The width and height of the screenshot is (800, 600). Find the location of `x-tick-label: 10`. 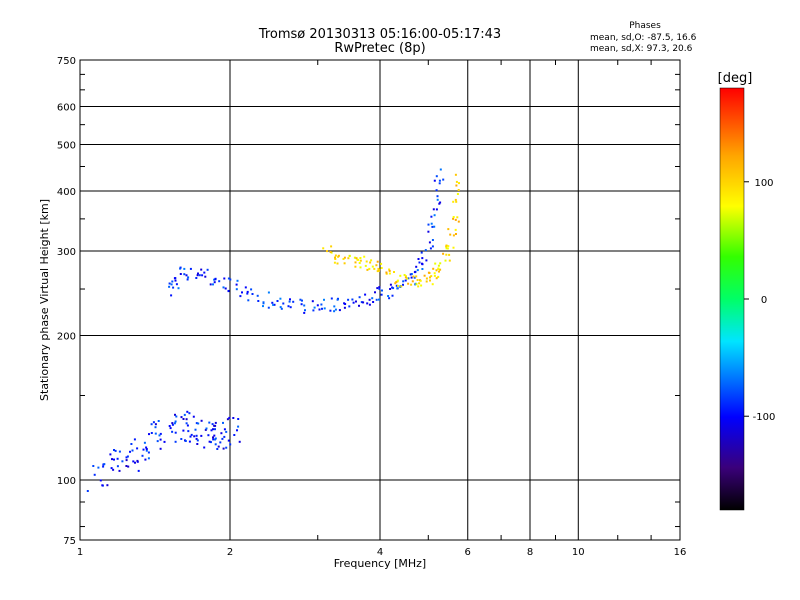

x-tick-label: 10 is located at coordinates (578, 552).